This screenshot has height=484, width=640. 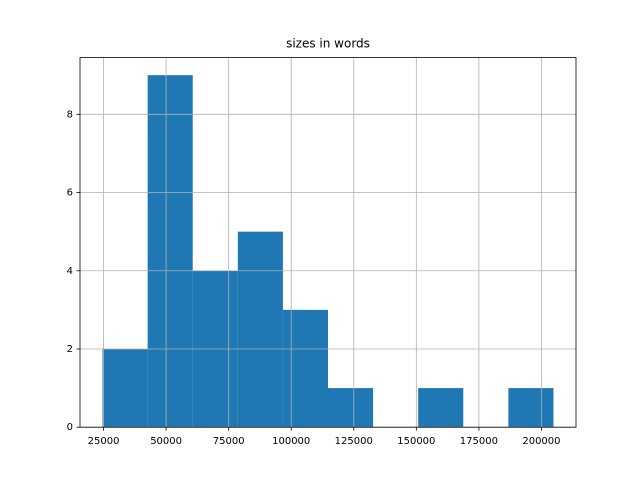 I want to click on y-tick-label: 4, so click(x=70, y=271).